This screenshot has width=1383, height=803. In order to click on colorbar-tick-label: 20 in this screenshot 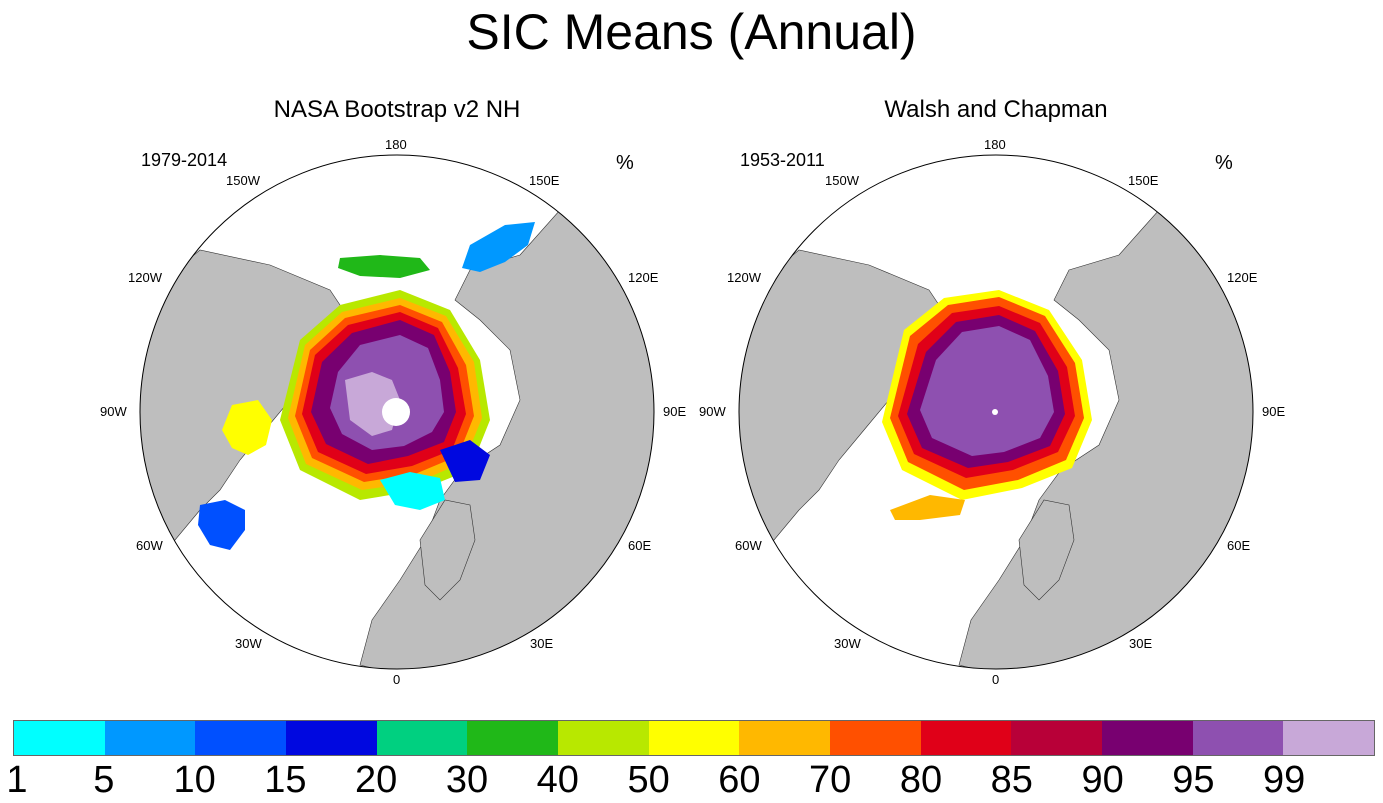, I will do `click(376, 780)`.